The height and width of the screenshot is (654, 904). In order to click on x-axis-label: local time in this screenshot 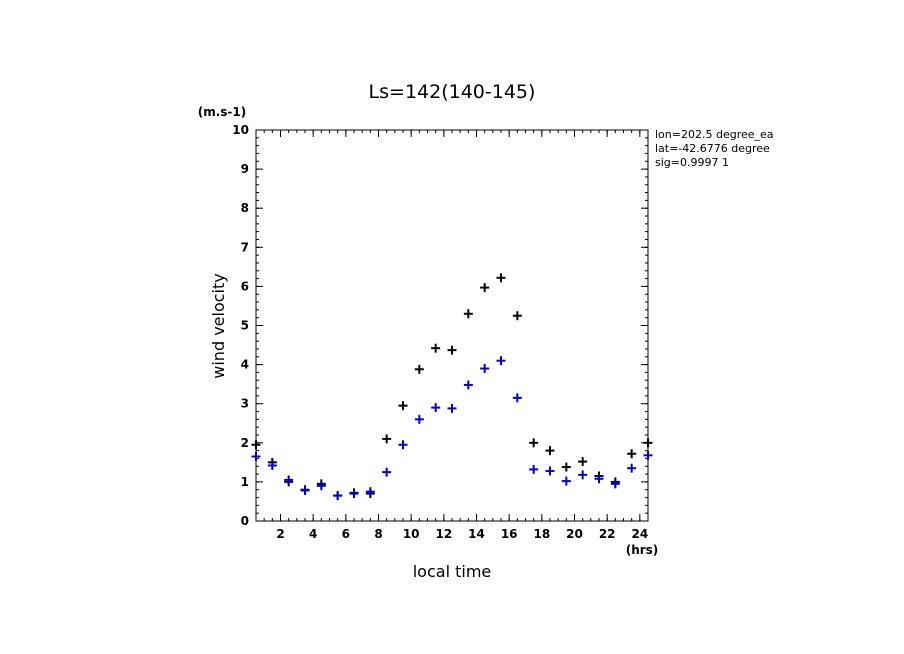, I will do `click(452, 571)`.